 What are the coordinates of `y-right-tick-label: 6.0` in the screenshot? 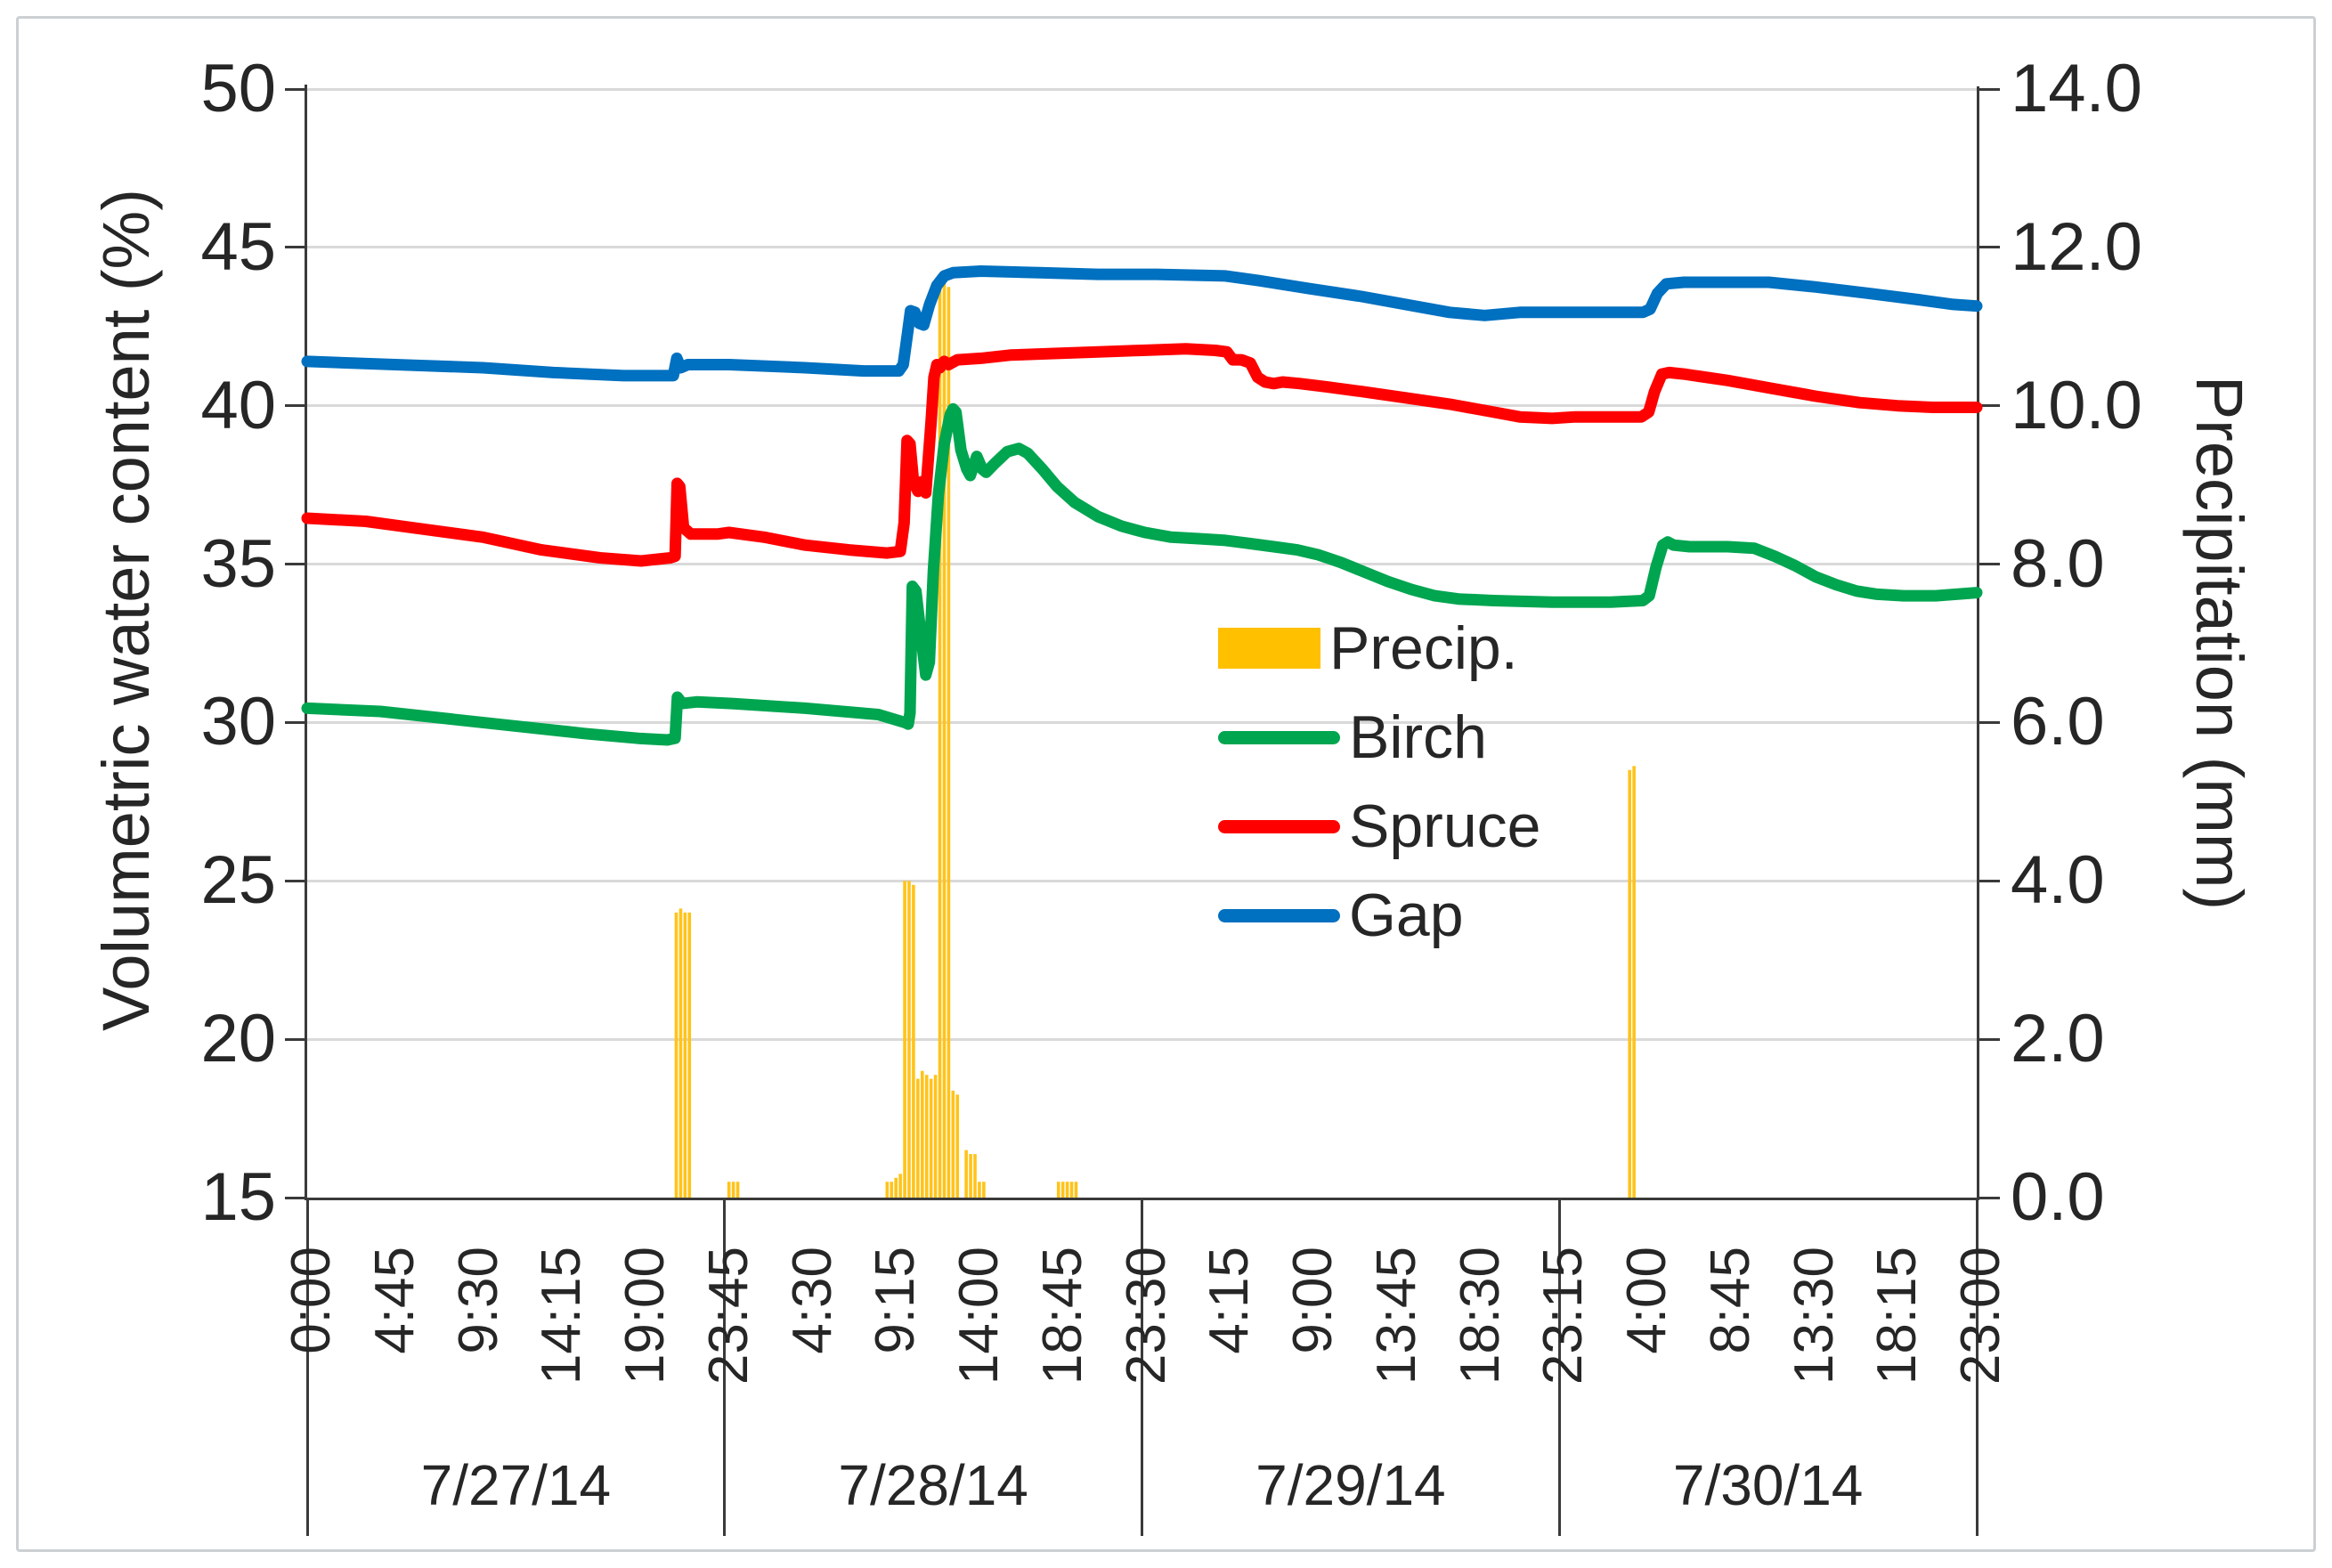 It's located at (2058, 722).